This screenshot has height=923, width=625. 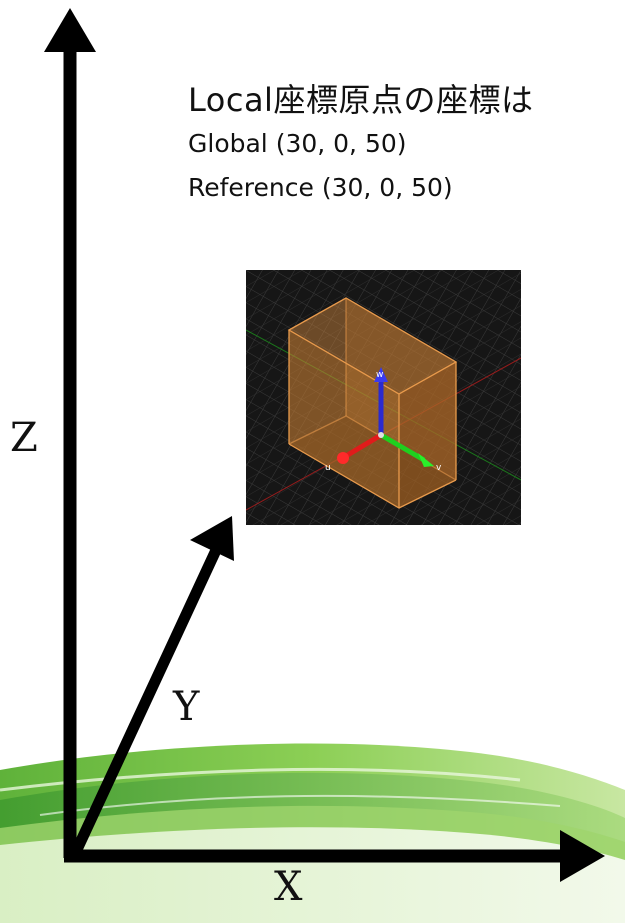 I want to click on v-axis-arrow-head, so click(x=426, y=460).